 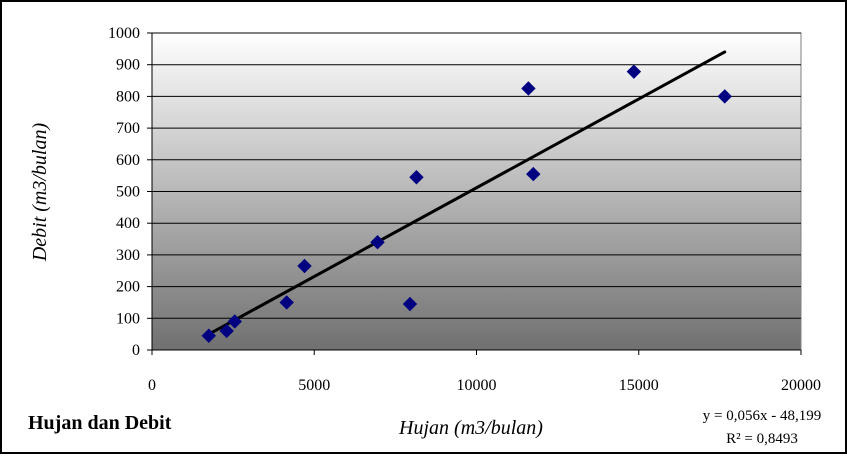 What do you see at coordinates (128, 255) in the screenshot?
I see `y-tick-label: 300` at bounding box center [128, 255].